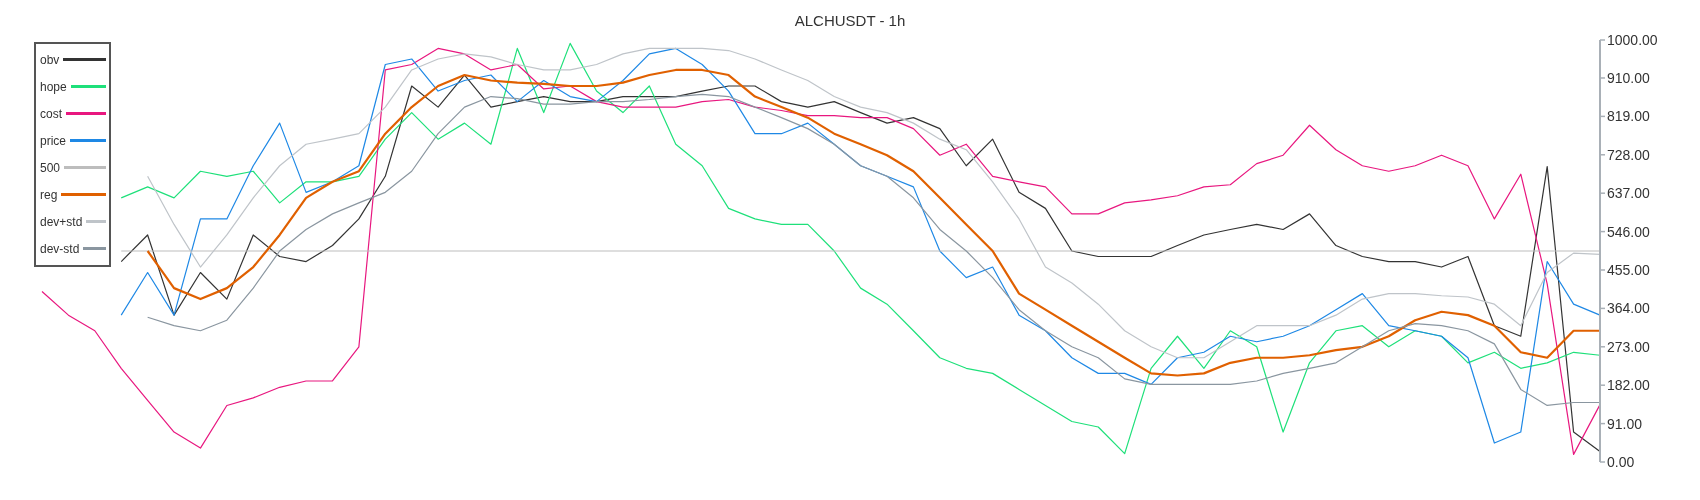 The image size is (1700, 500). I want to click on y-tick-label: 273.00, so click(1629, 346).